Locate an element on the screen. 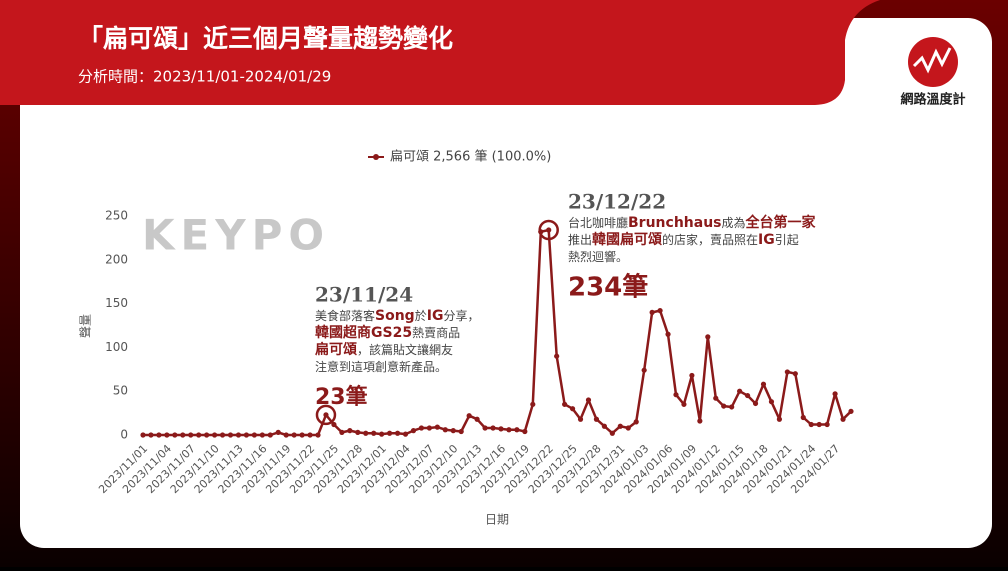  annotation-date: 23/11/24 is located at coordinates (364, 295).